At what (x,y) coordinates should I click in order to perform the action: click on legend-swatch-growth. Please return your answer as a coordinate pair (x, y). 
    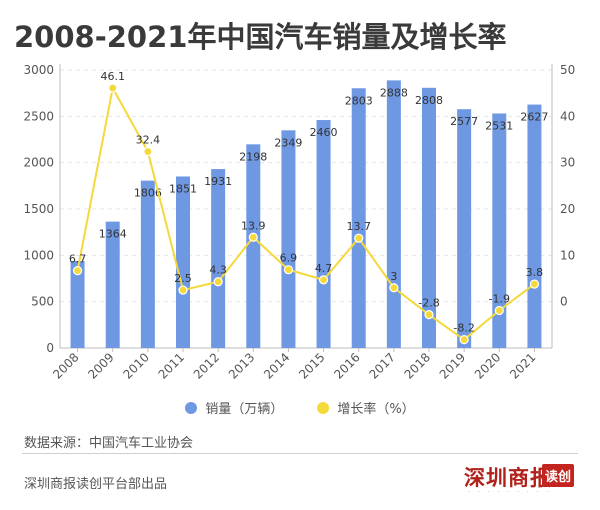
    Looking at the image, I should click on (323, 407).